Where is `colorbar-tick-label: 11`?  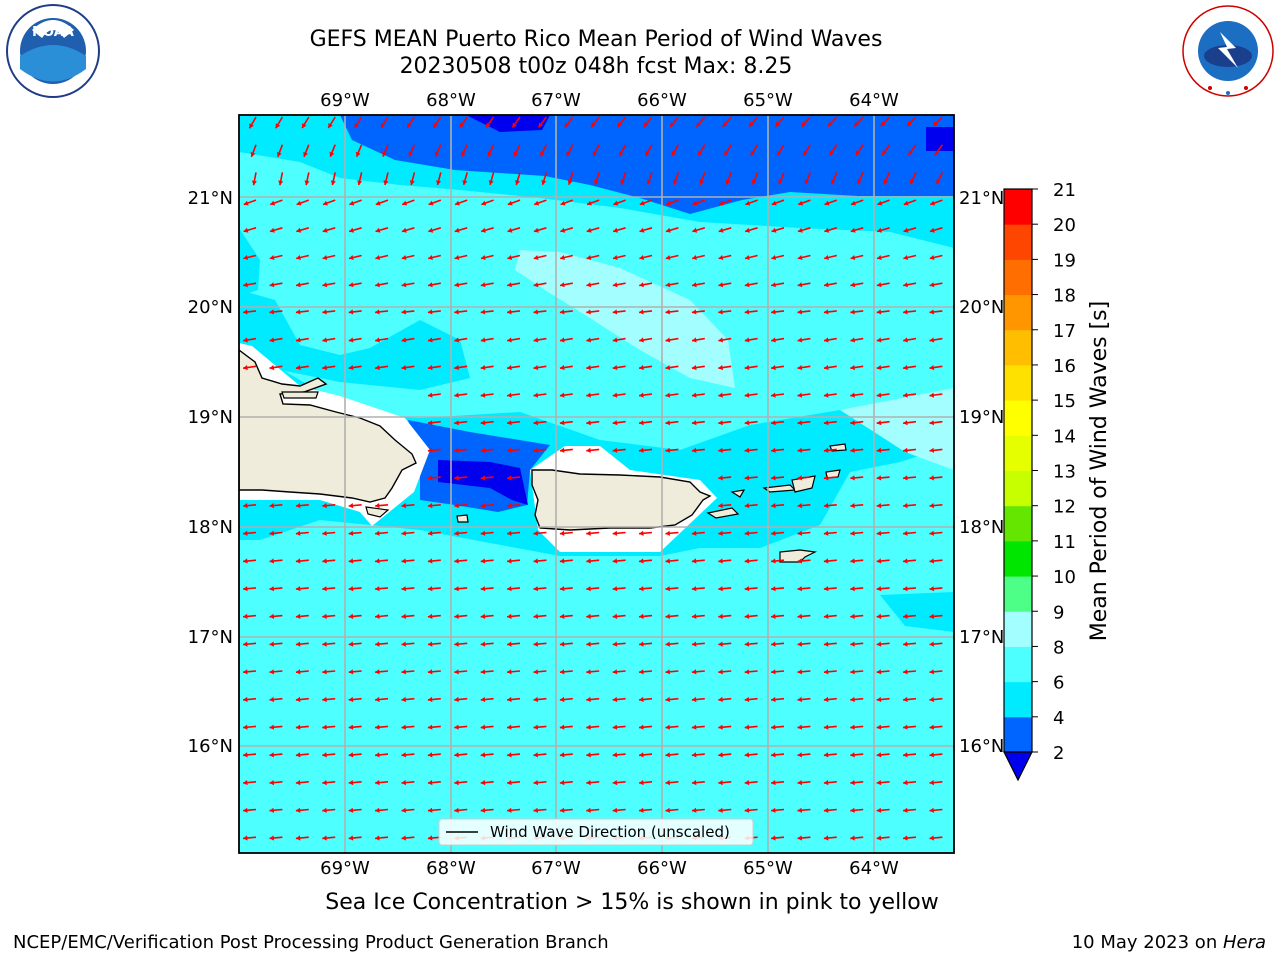
colorbar-tick-label: 11 is located at coordinates (1064, 542).